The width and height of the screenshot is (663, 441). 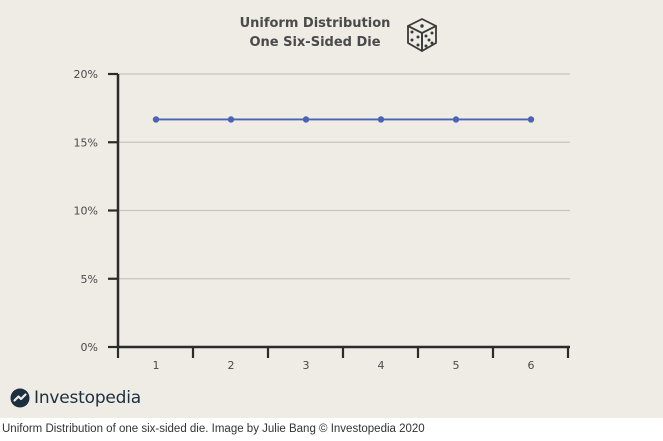 I want to click on y-tick-label: 20%, so click(x=86, y=74).